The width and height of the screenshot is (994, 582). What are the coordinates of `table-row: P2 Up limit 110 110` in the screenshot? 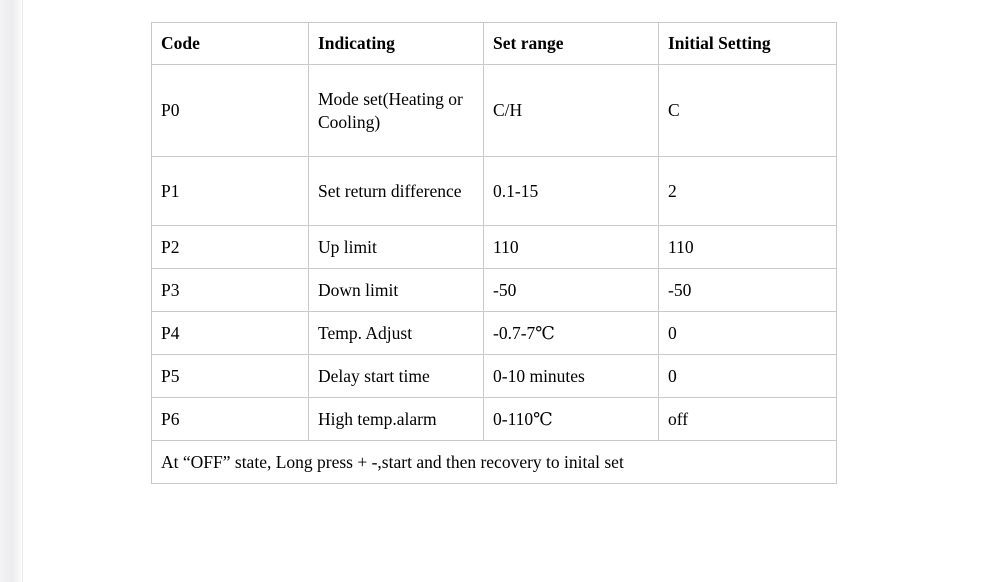 It's located at (494, 247).